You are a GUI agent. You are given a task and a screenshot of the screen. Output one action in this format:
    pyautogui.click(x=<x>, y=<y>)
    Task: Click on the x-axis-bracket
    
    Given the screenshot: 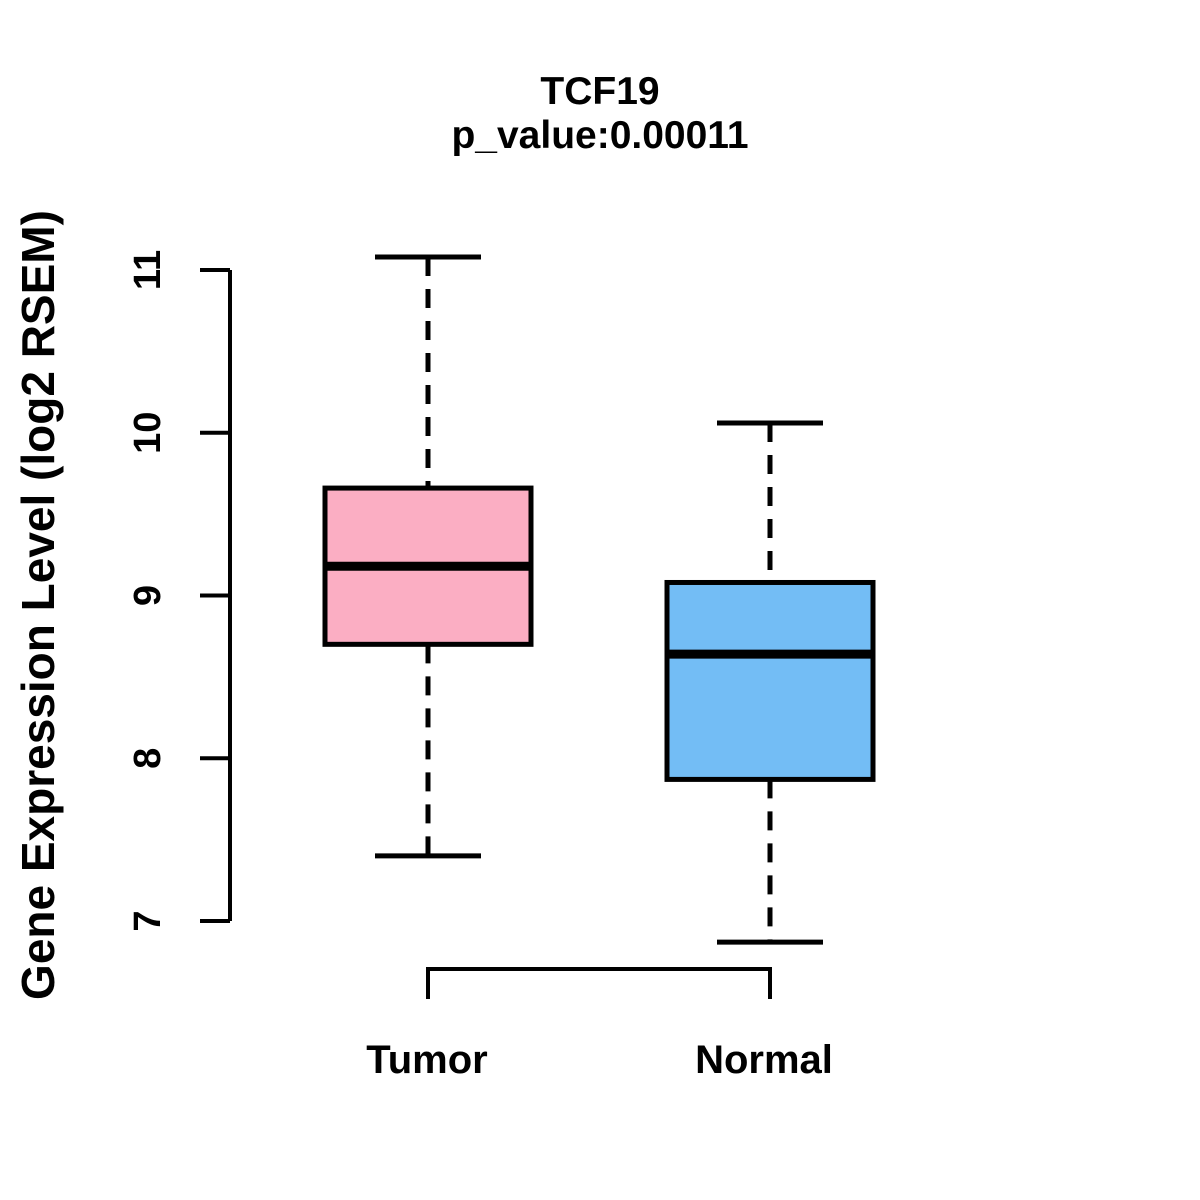 What is the action you would take?
    pyautogui.click(x=599, y=983)
    